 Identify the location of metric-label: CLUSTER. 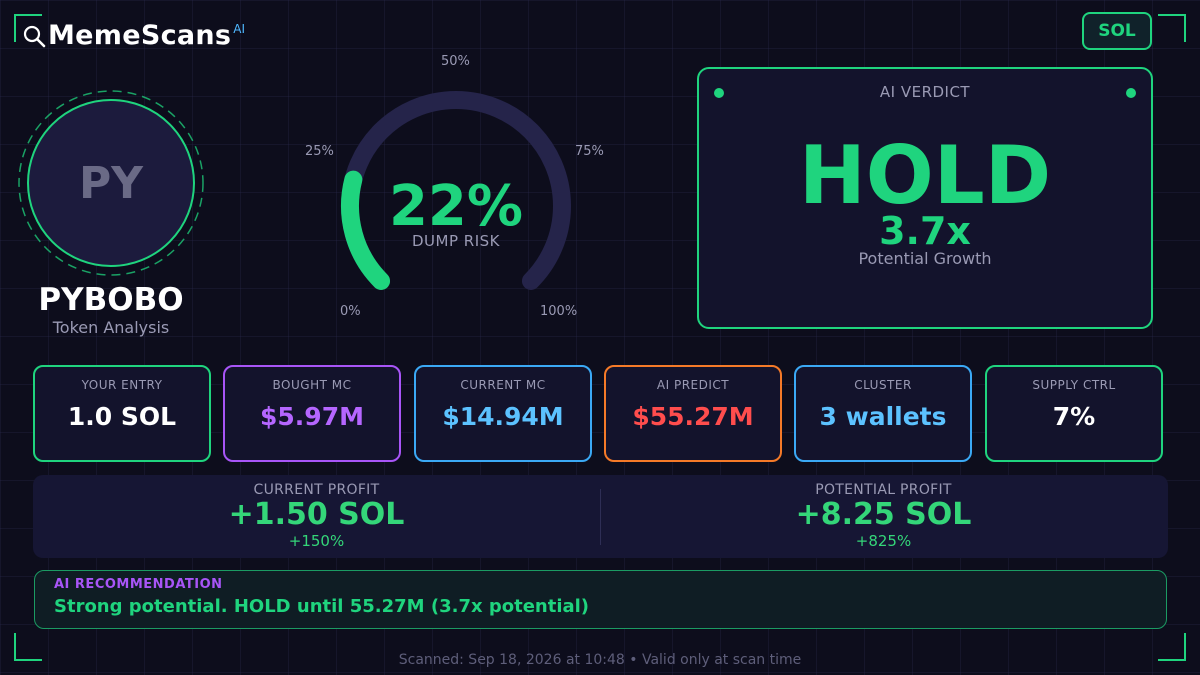
(883, 385).